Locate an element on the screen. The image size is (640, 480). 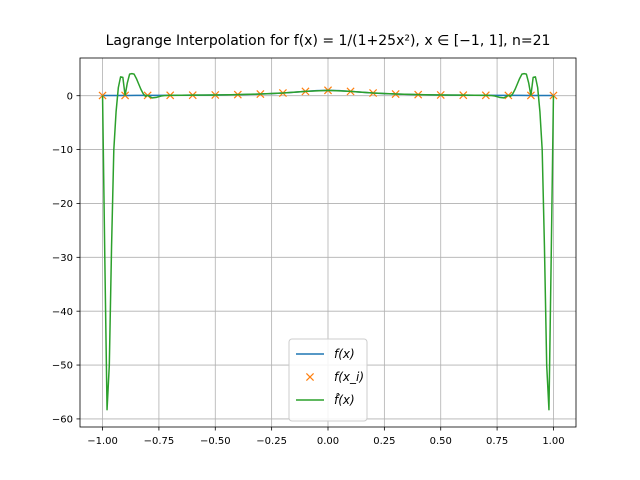
x-tick-label: 1.00 is located at coordinates (553, 441).